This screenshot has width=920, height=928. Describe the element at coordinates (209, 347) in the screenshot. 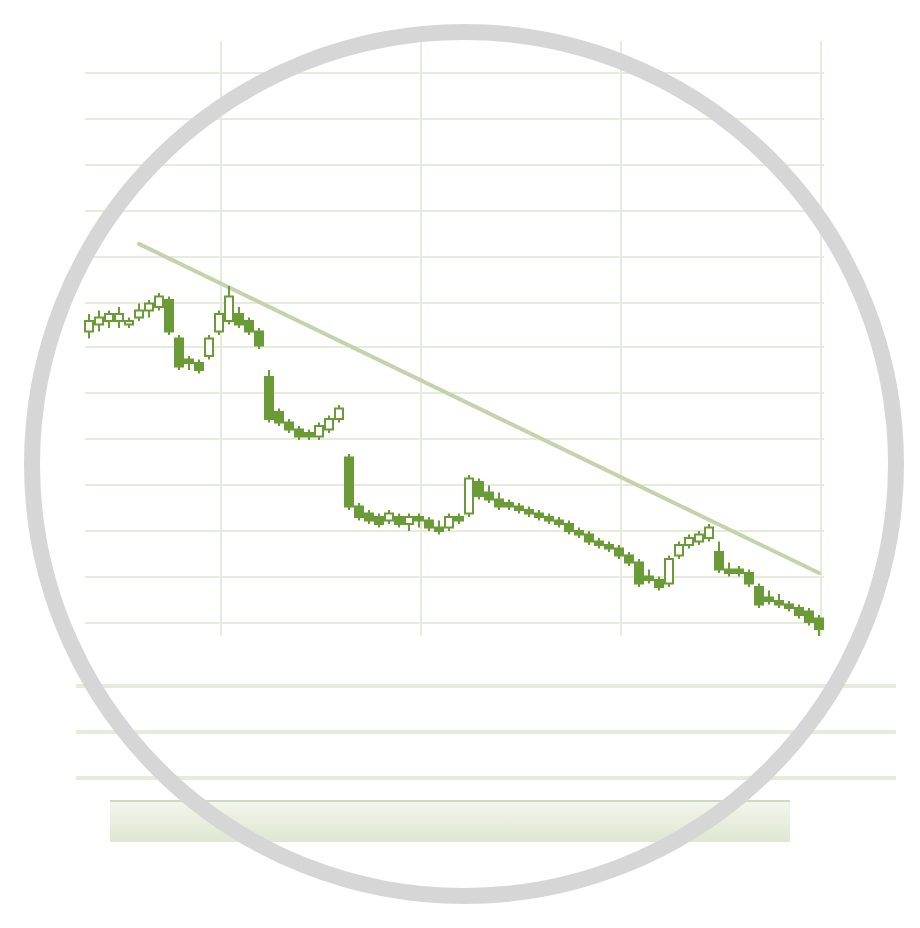

I see `candlestick` at that location.